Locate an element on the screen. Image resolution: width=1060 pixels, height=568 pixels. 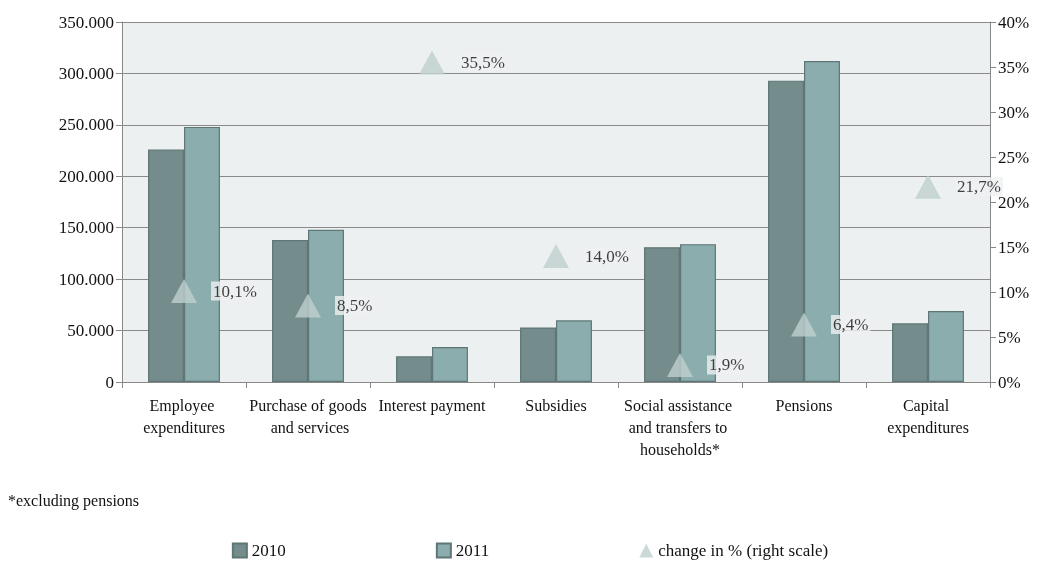
x-tick-label: Interest payment is located at coordinates (432, 405).